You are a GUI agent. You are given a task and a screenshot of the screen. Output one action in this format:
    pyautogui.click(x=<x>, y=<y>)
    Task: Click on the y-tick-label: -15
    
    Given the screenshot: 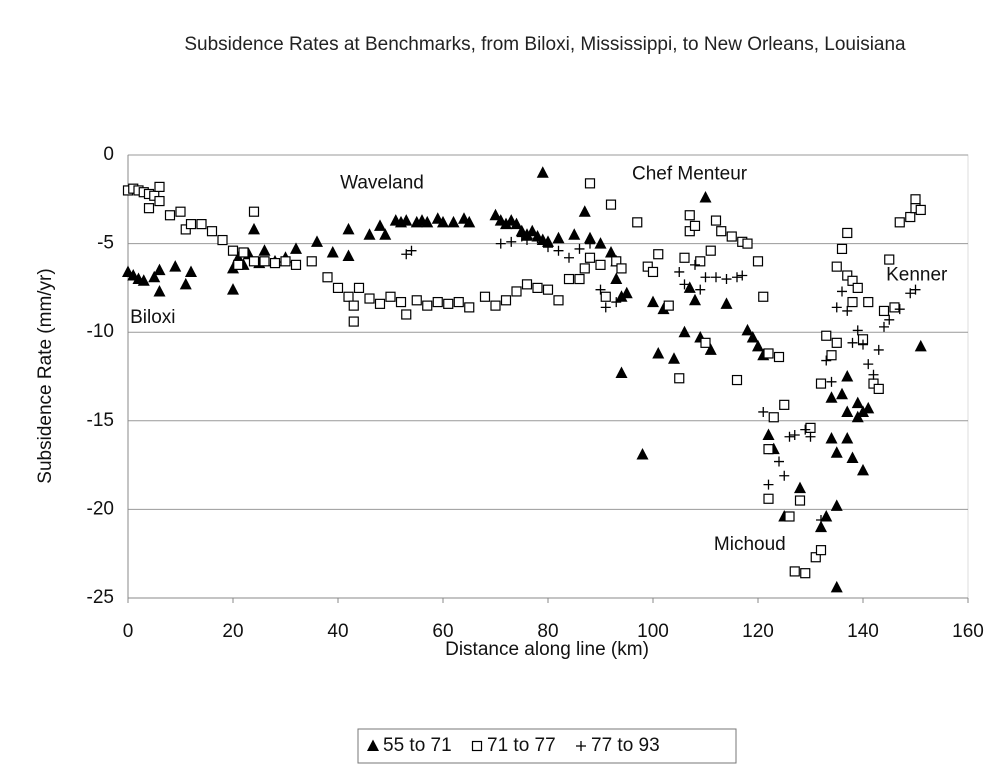 What is the action you would take?
    pyautogui.click(x=100, y=420)
    